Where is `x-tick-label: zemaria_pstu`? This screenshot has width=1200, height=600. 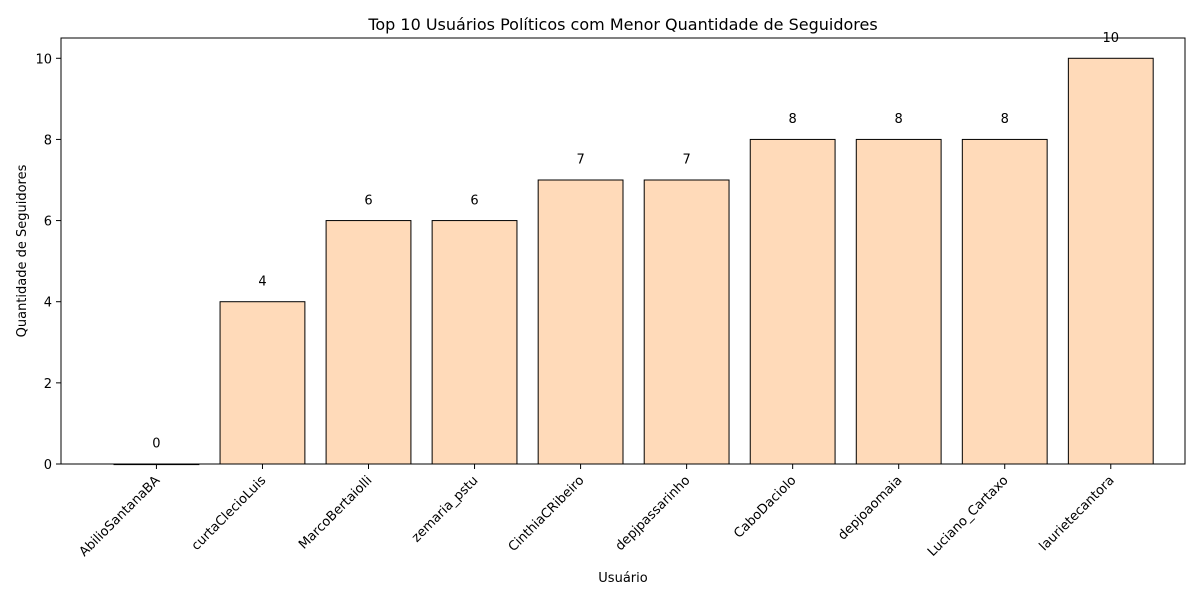
x-tick-label: zemaria_pstu is located at coordinates (445, 509).